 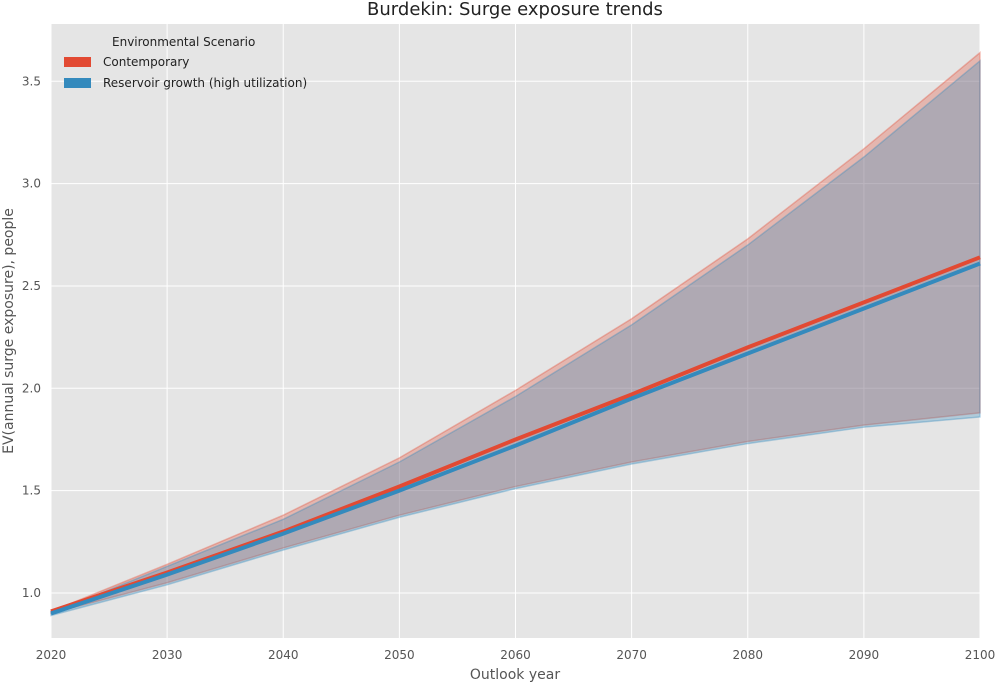 I want to click on x-tick-label: 2050, so click(x=399, y=655).